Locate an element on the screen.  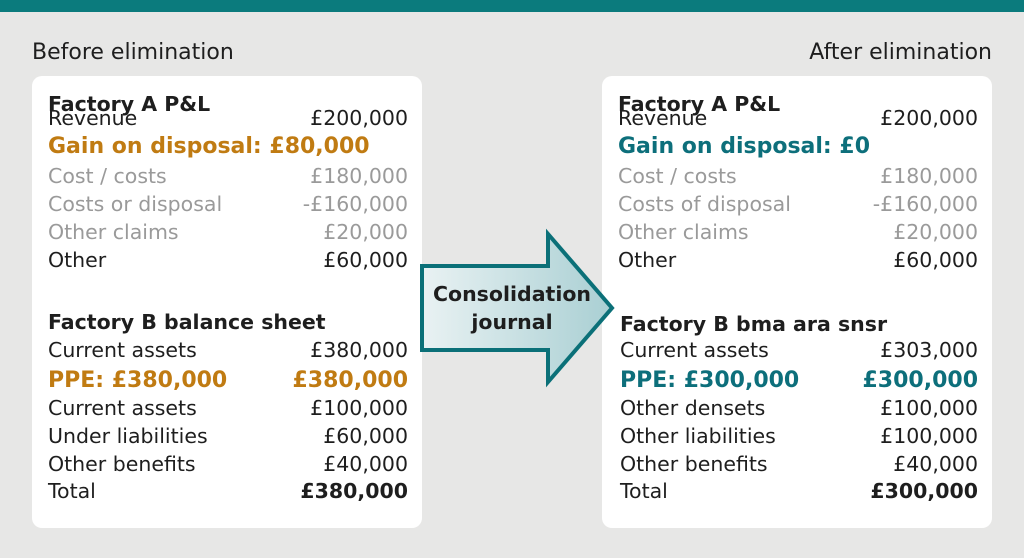
row-label: Costs or disposal is located at coordinates (135, 204).